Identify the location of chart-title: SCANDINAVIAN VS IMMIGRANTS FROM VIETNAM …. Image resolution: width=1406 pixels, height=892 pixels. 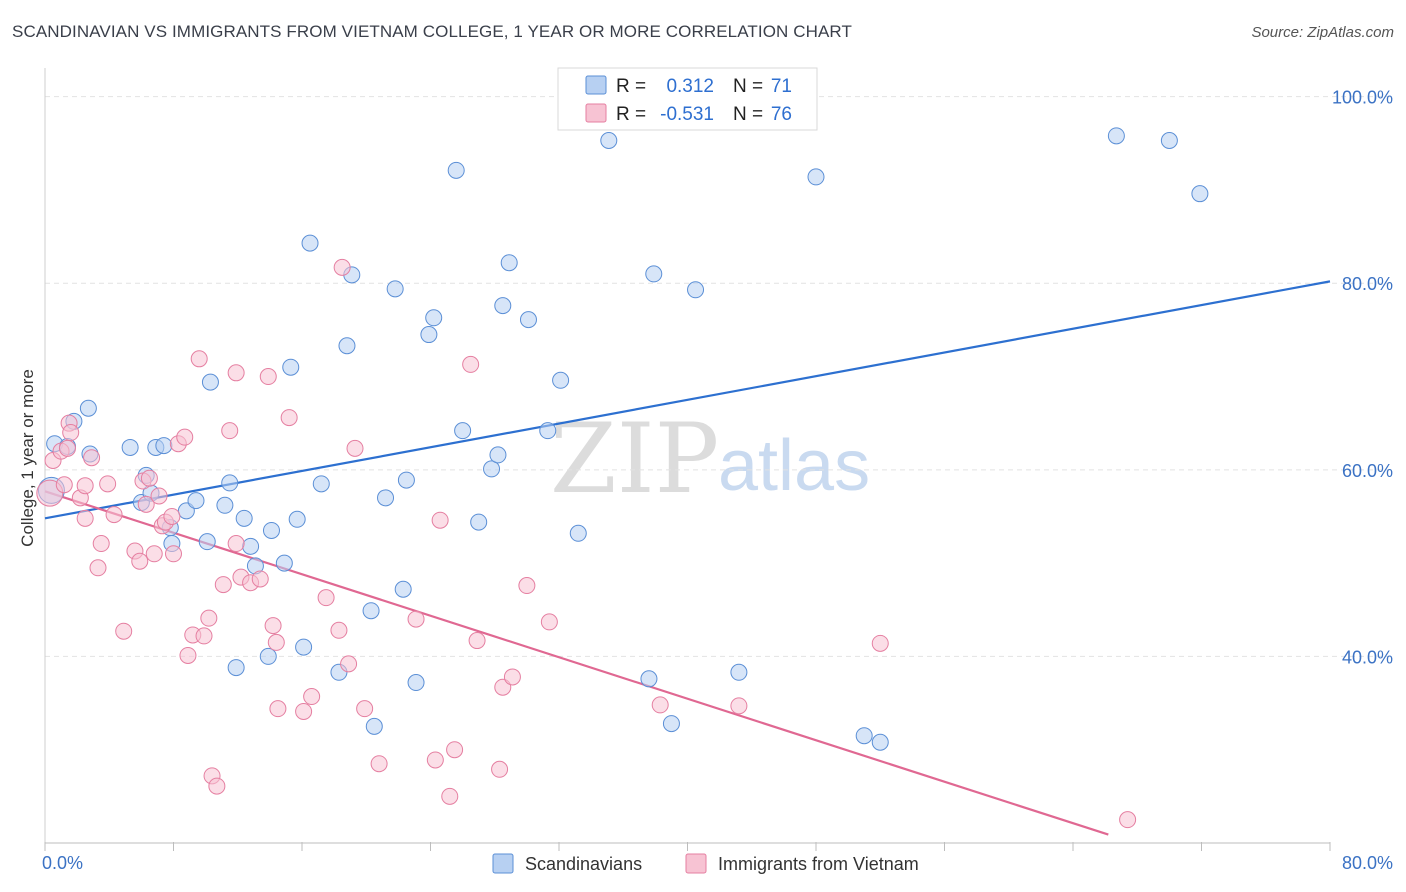
(432, 31).